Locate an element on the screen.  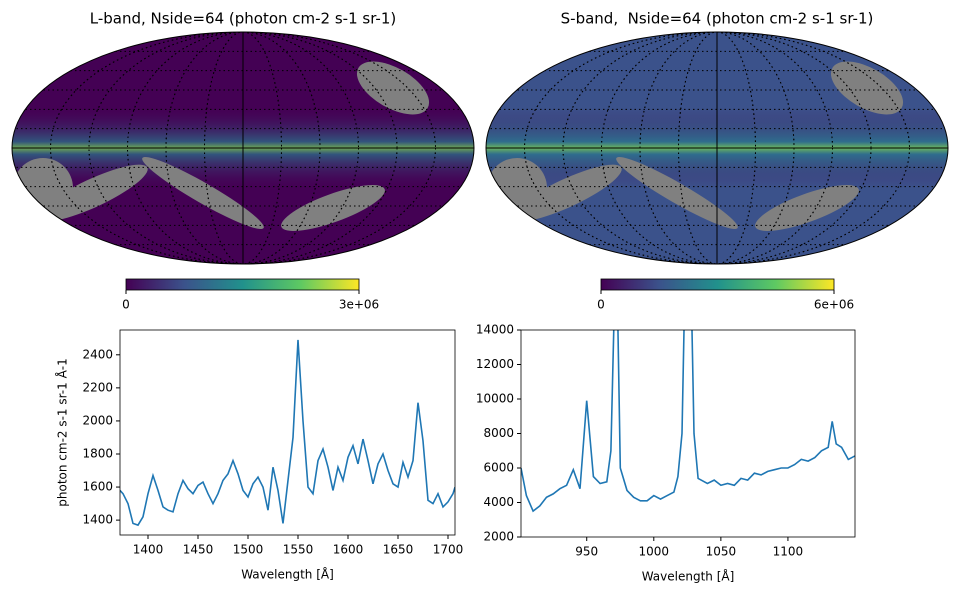
x-tick-label: 1400 is located at coordinates (148, 550).